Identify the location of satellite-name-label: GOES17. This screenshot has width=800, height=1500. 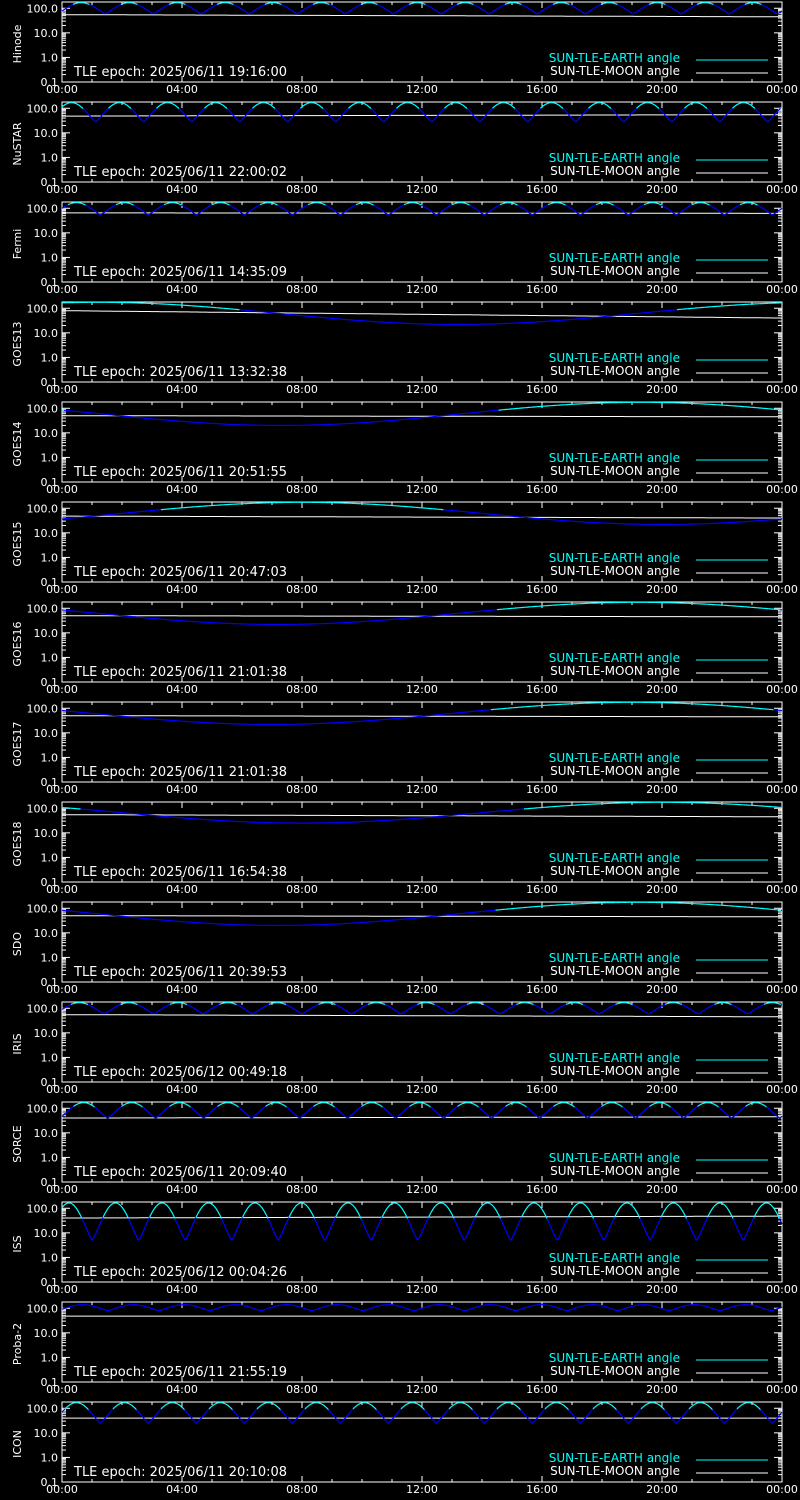
(17, 743).